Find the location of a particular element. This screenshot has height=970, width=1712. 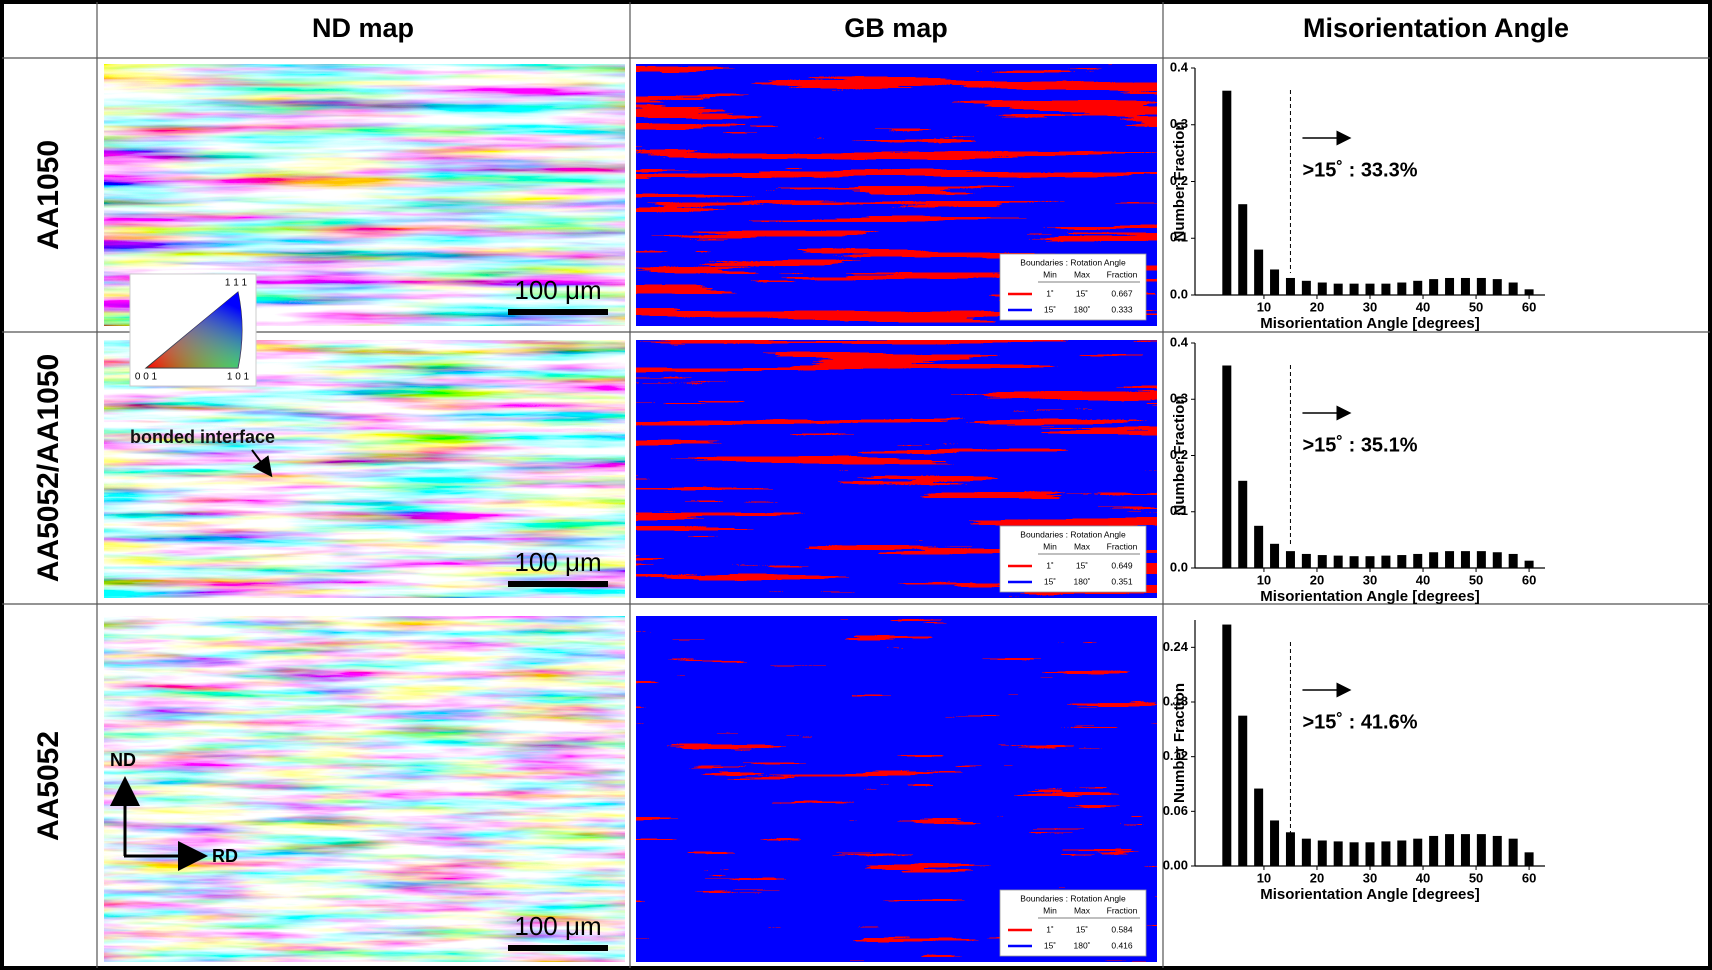

x-tick-label: 20 is located at coordinates (1317, 877).